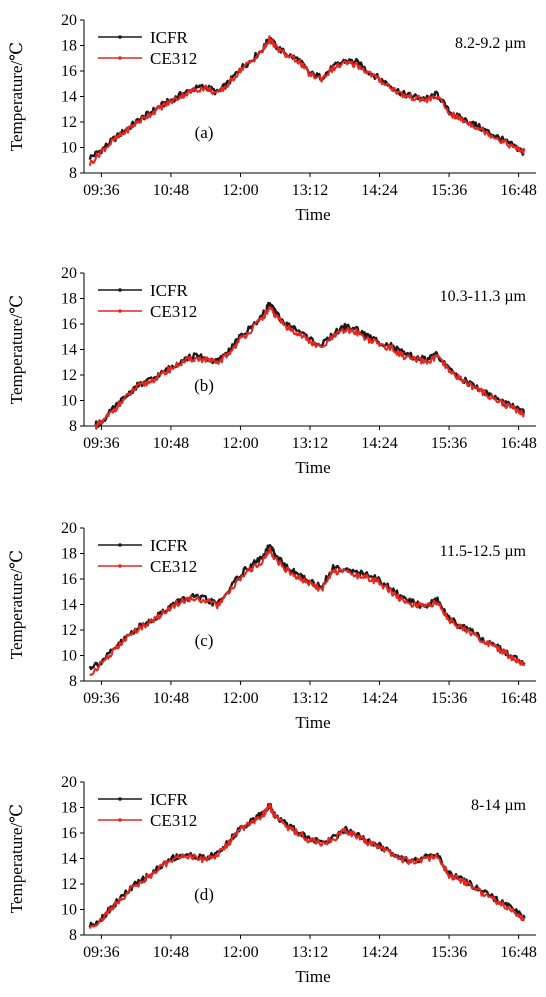  Describe the element at coordinates (483, 296) in the screenshot. I see `band-label: 10.3-11.3 µm` at that location.